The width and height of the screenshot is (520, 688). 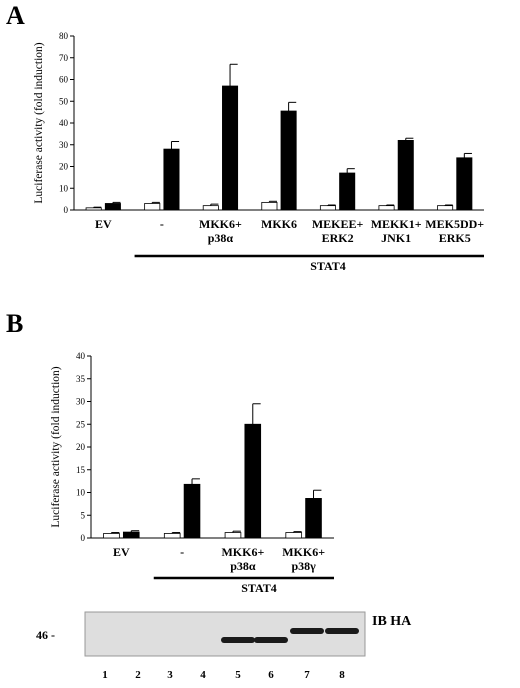 I want to click on chart-a-category-label: p38α, so click(x=221, y=238).